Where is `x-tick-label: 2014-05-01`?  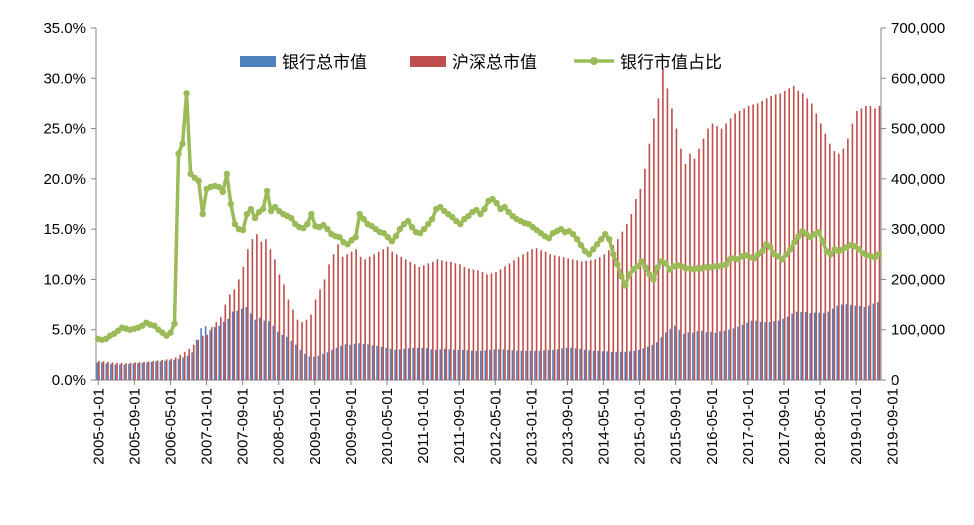
x-tick-label: 2014-05-01 is located at coordinates (604, 426).